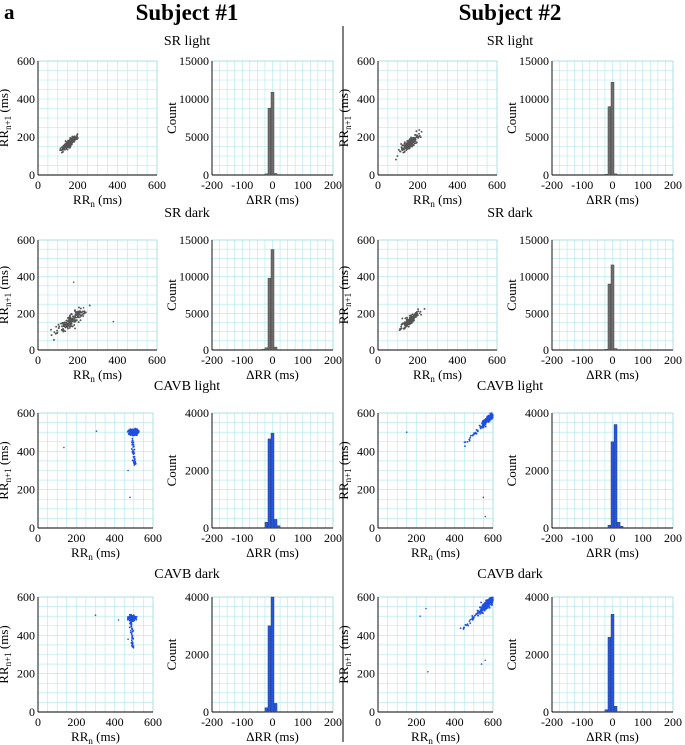 This screenshot has width=685, height=745. I want to click on s1-cavb-dark-scatter-y-tick-label: 600, so click(26, 597).